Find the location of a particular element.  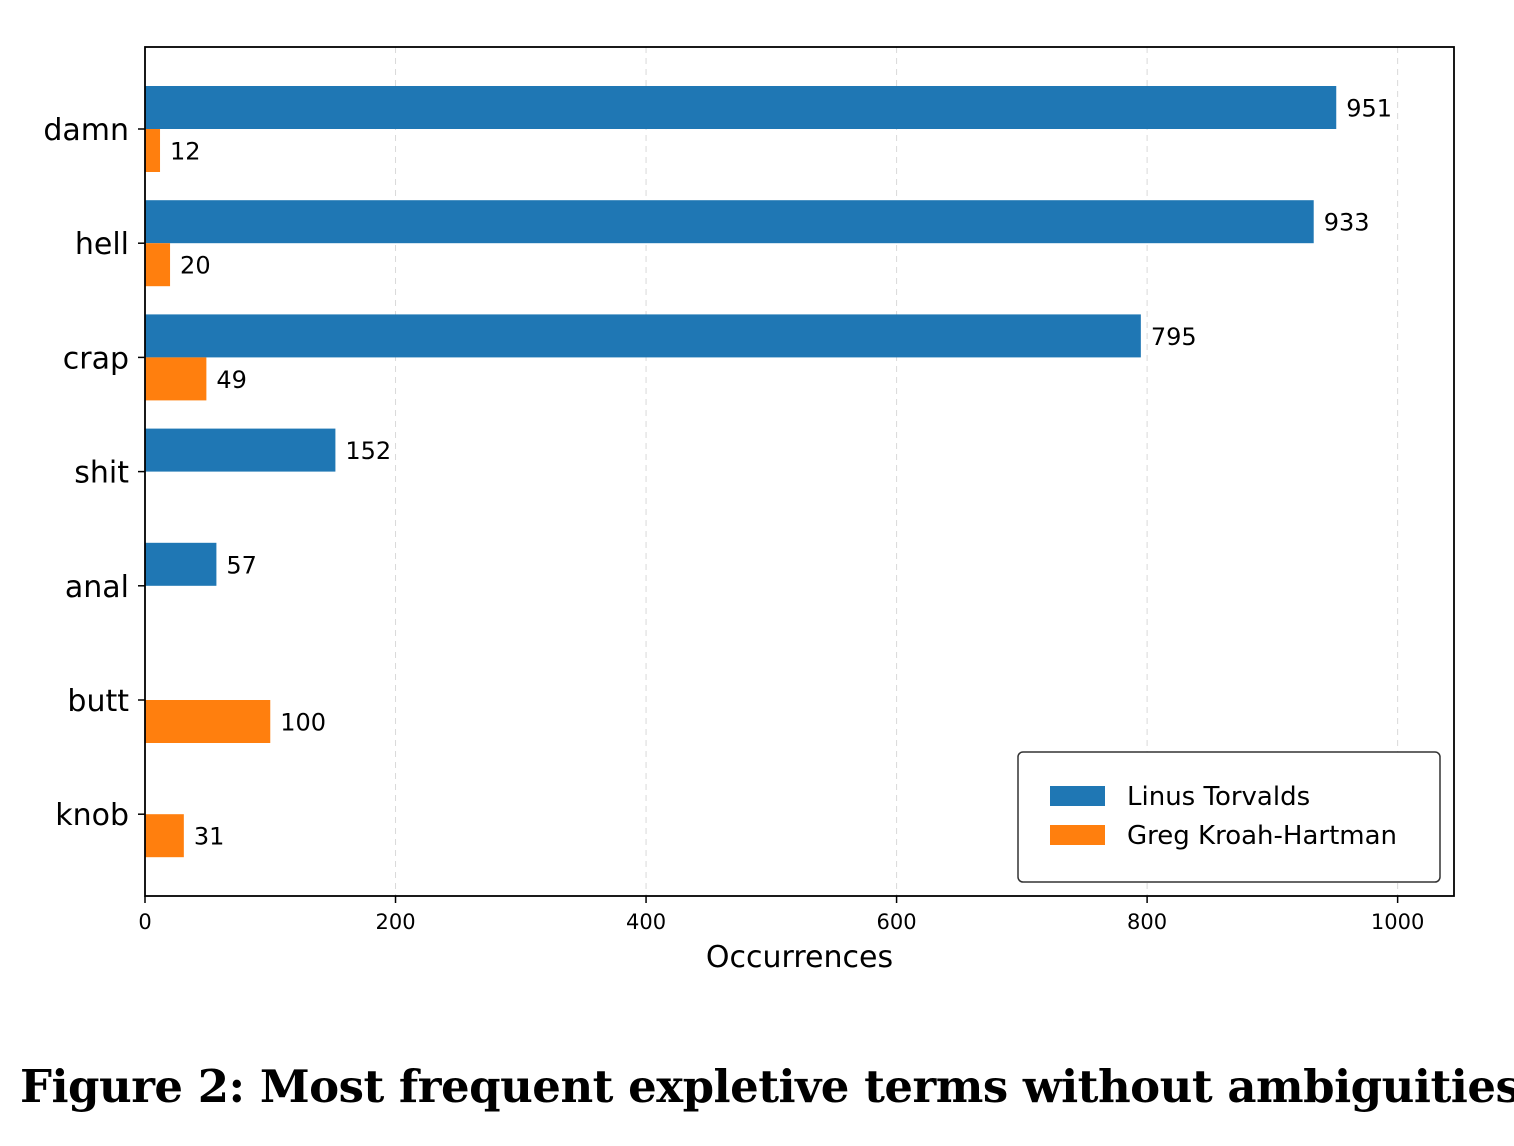

x-tick-label: 0 is located at coordinates (144, 922).